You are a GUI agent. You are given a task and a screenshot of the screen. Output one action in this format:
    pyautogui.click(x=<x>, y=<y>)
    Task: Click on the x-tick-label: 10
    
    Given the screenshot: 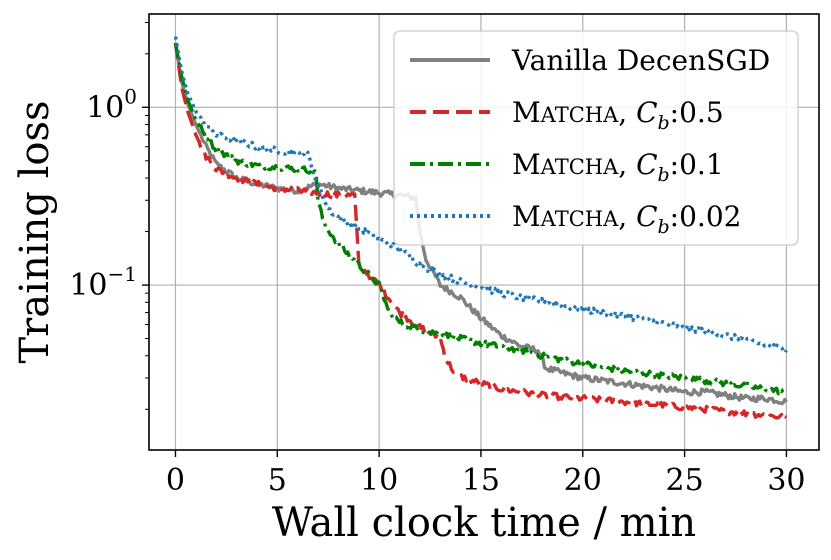 What is the action you would take?
    pyautogui.click(x=379, y=480)
    